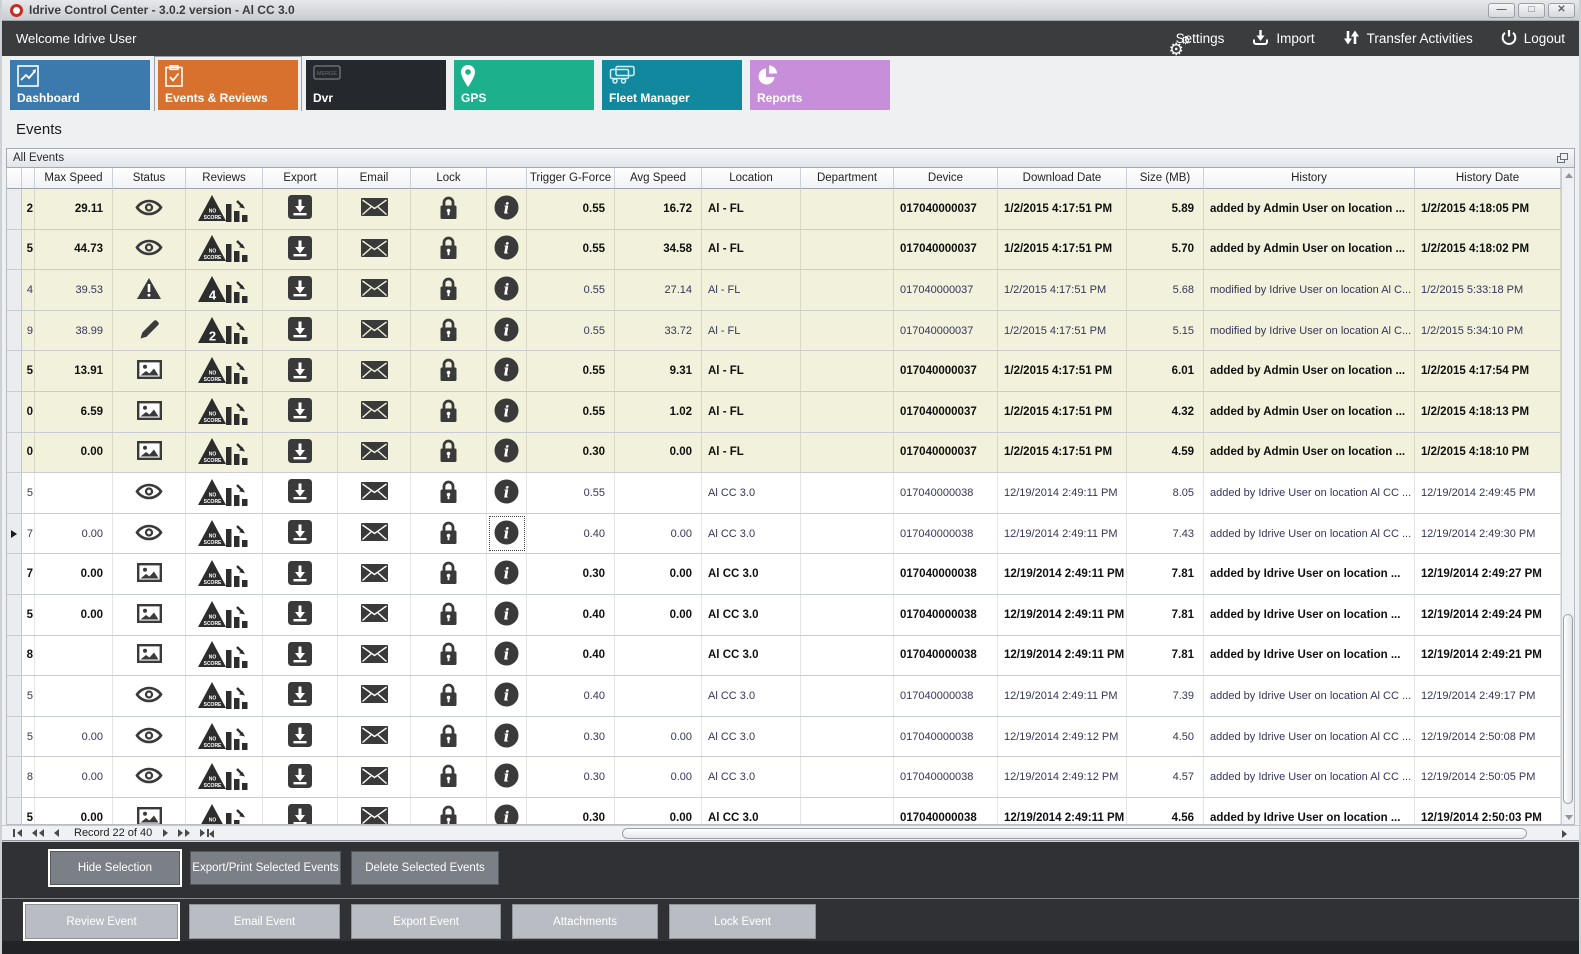 The image size is (1581, 954). I want to click on column-header-email: Email, so click(374, 178).